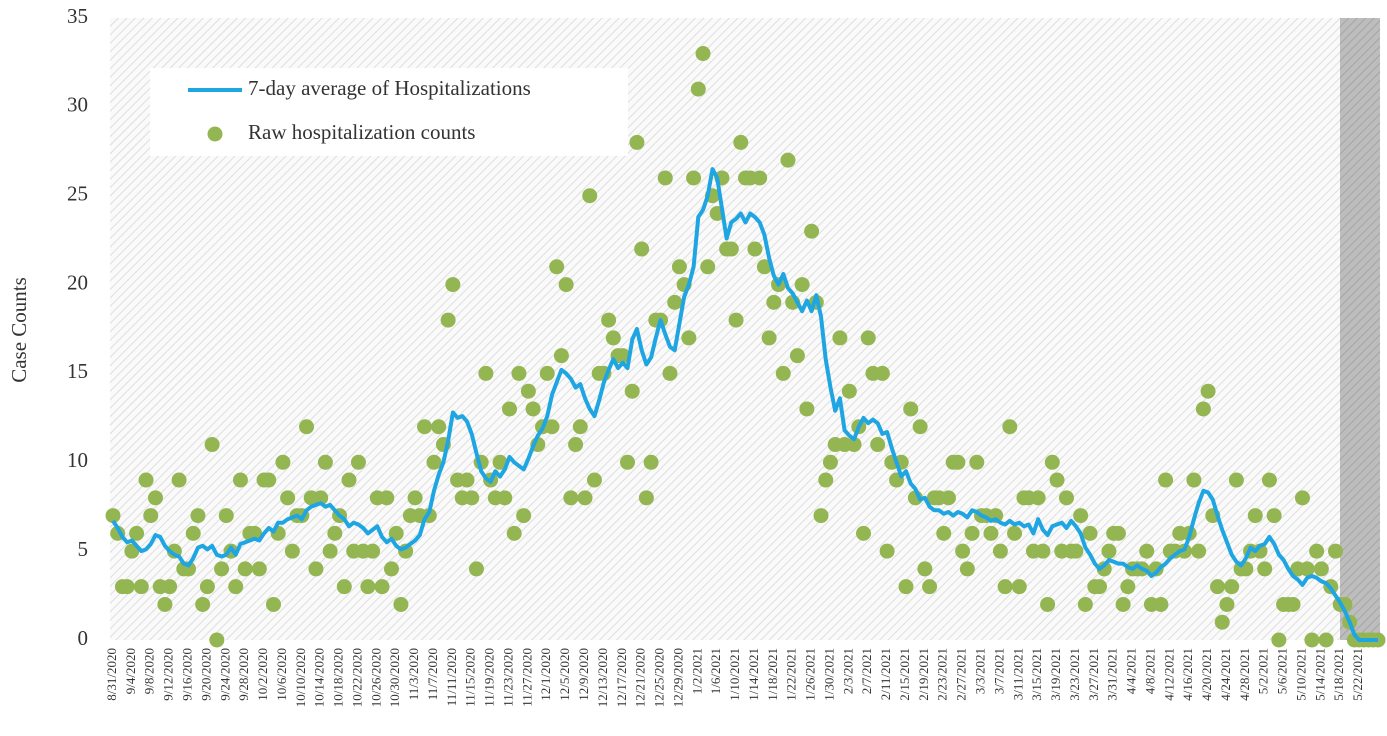 The width and height of the screenshot is (1387, 736). Describe the element at coordinates (394, 677) in the screenshot. I see `x-tick-label: 10/30/2020` at that location.